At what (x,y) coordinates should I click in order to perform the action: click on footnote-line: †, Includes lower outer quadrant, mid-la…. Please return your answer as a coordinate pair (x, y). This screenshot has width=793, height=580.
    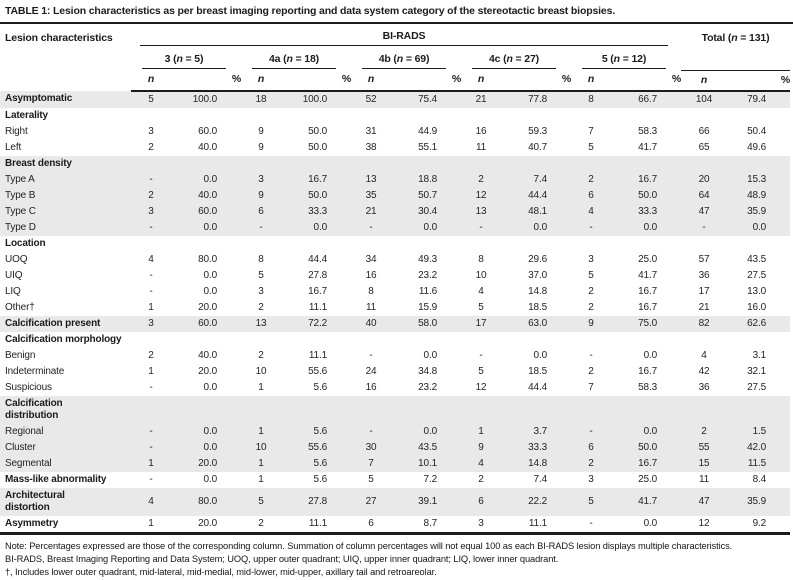
    Looking at the image, I should click on (221, 572).